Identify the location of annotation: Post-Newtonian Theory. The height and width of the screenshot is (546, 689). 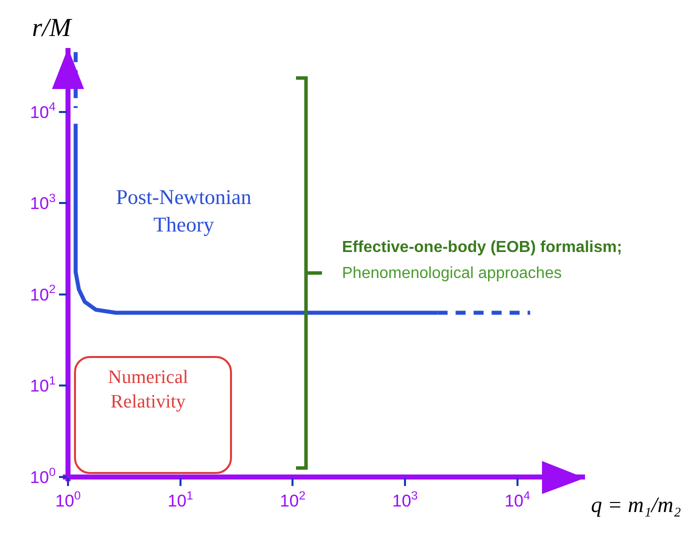
(184, 210).